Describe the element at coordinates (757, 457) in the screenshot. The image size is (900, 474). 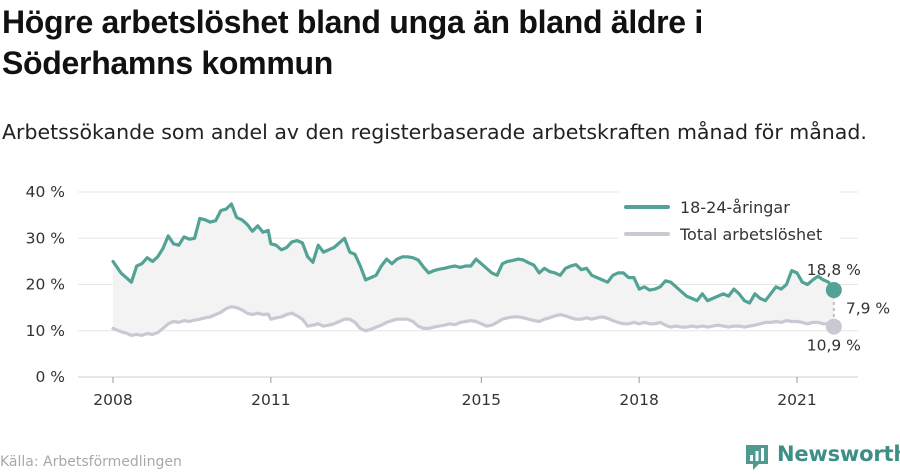
I see `newsworthy-logo-icon` at that location.